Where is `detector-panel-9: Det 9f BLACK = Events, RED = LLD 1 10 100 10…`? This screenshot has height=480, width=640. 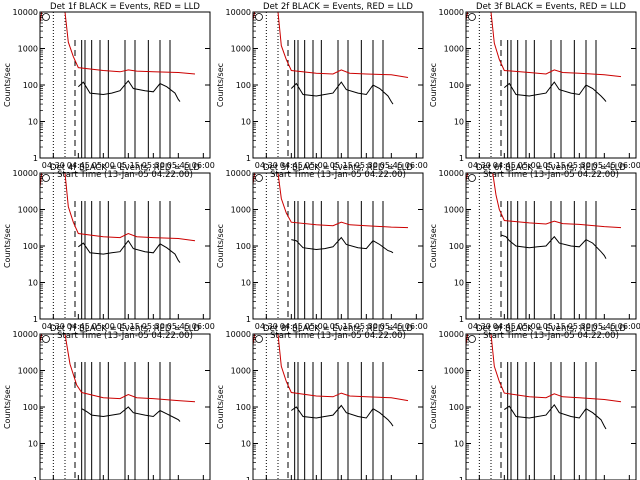
detector-panel-9: Det 9f BLACK = Events, RED = LLD 1 10 100 10… is located at coordinates (533, 402).